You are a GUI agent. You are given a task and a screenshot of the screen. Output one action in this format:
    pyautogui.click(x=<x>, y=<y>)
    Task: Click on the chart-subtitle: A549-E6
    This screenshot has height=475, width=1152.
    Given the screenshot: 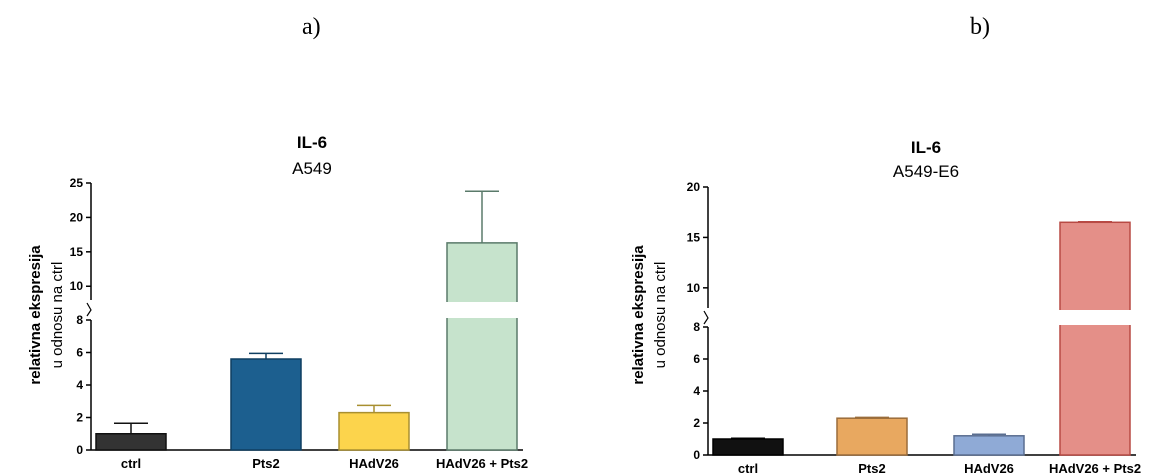 What is the action you would take?
    pyautogui.click(x=926, y=171)
    